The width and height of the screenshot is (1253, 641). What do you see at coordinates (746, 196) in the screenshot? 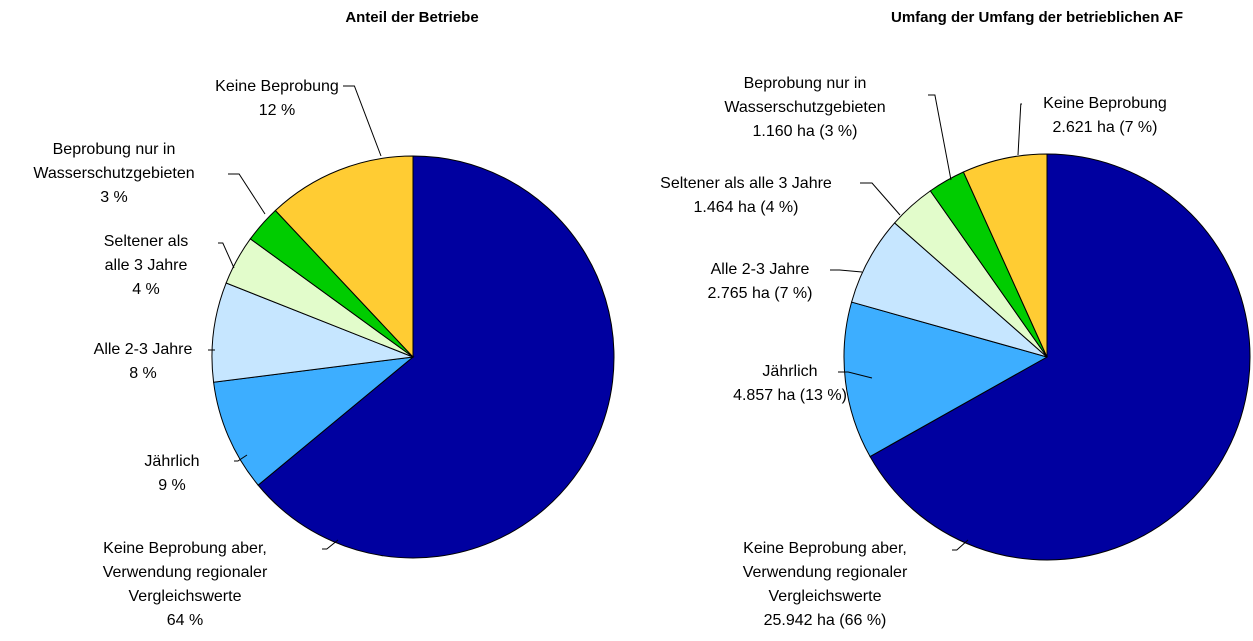
I see `slice-label: Seltener als alle 3 Jahre 1.464 ha (4 %)` at bounding box center [746, 196].